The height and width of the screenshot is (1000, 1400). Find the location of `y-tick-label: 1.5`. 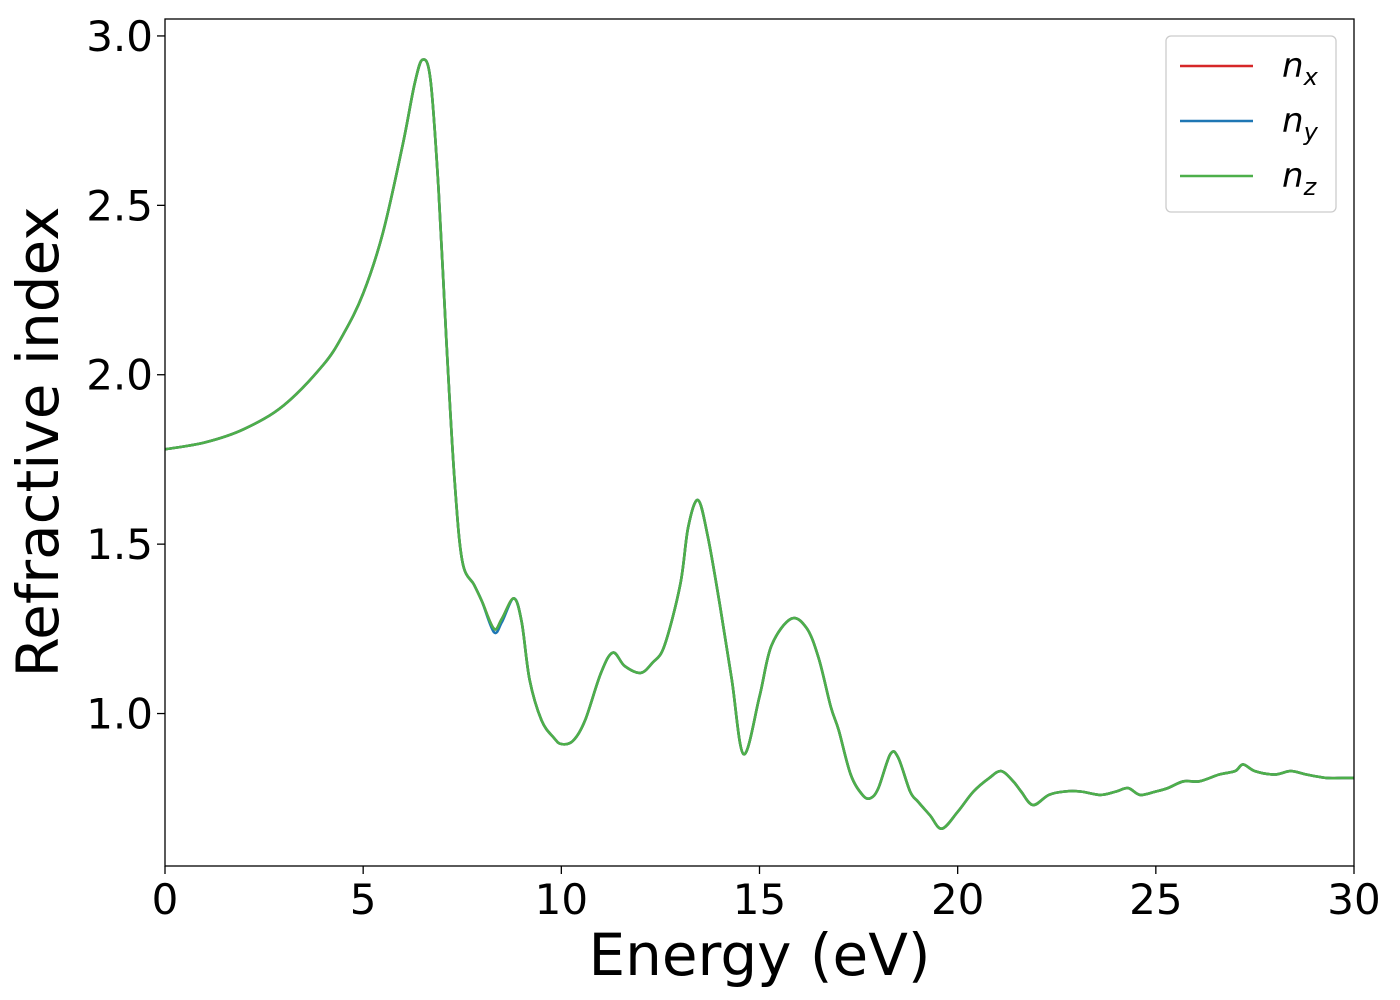

y-tick-label: 1.5 is located at coordinates (119, 544).